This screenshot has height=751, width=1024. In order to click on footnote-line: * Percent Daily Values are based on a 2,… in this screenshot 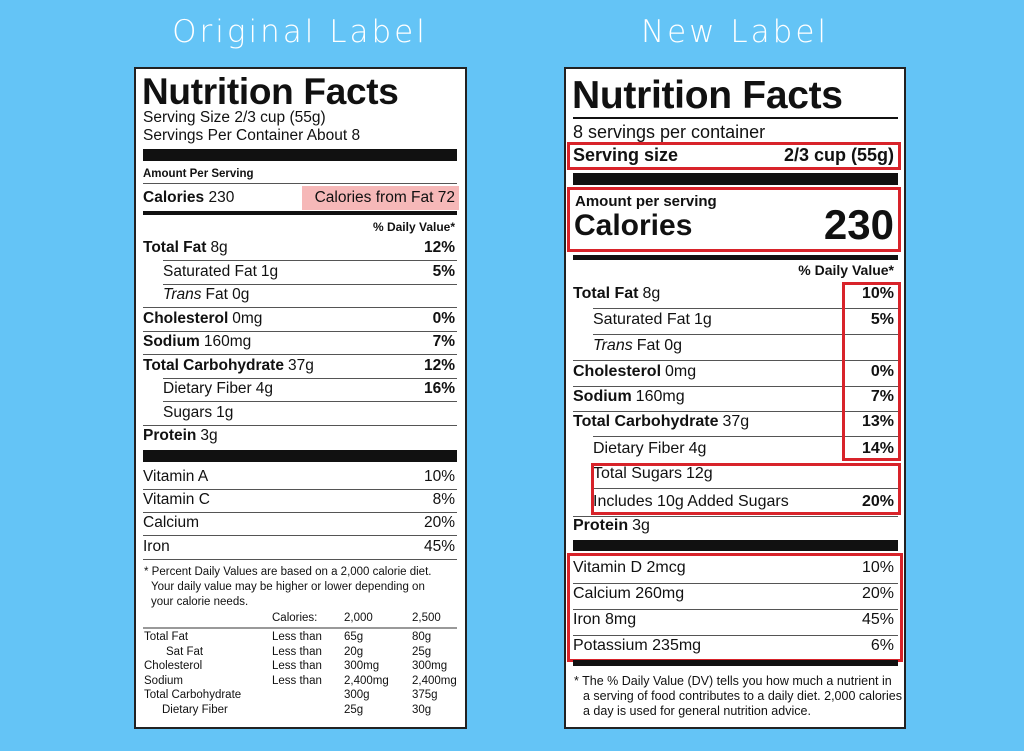, I will do `click(288, 572)`.